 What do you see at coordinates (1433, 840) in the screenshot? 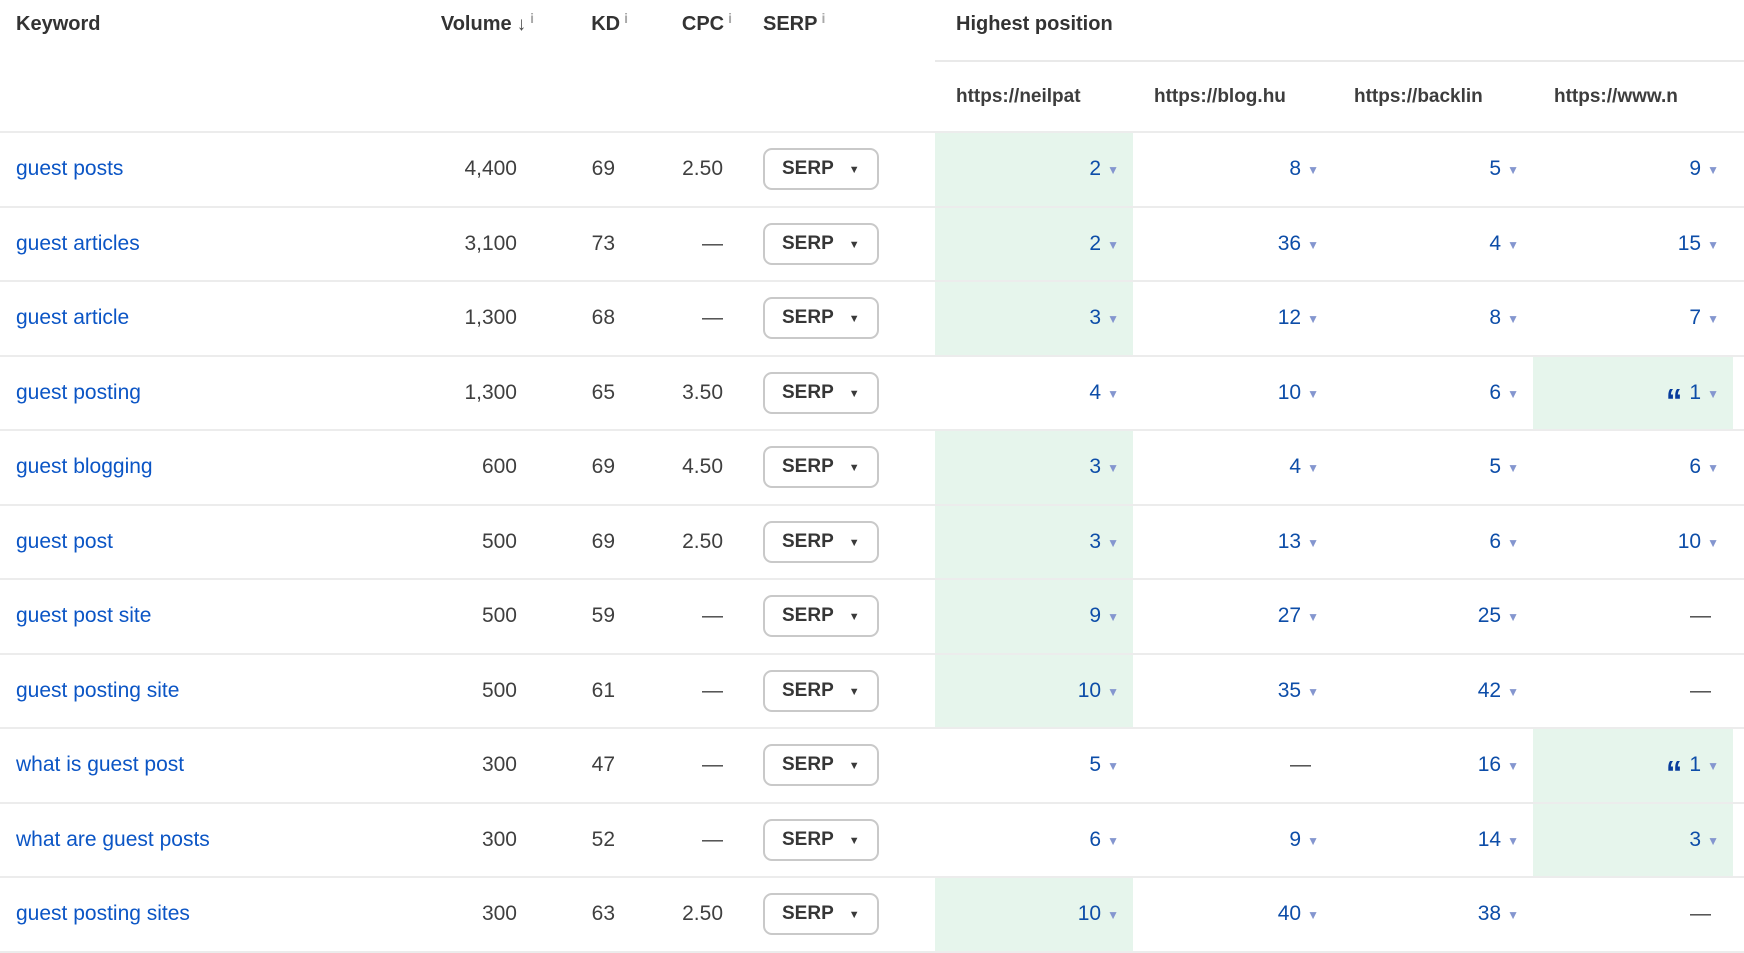
I see `position-cell: 14 ▼` at bounding box center [1433, 840].